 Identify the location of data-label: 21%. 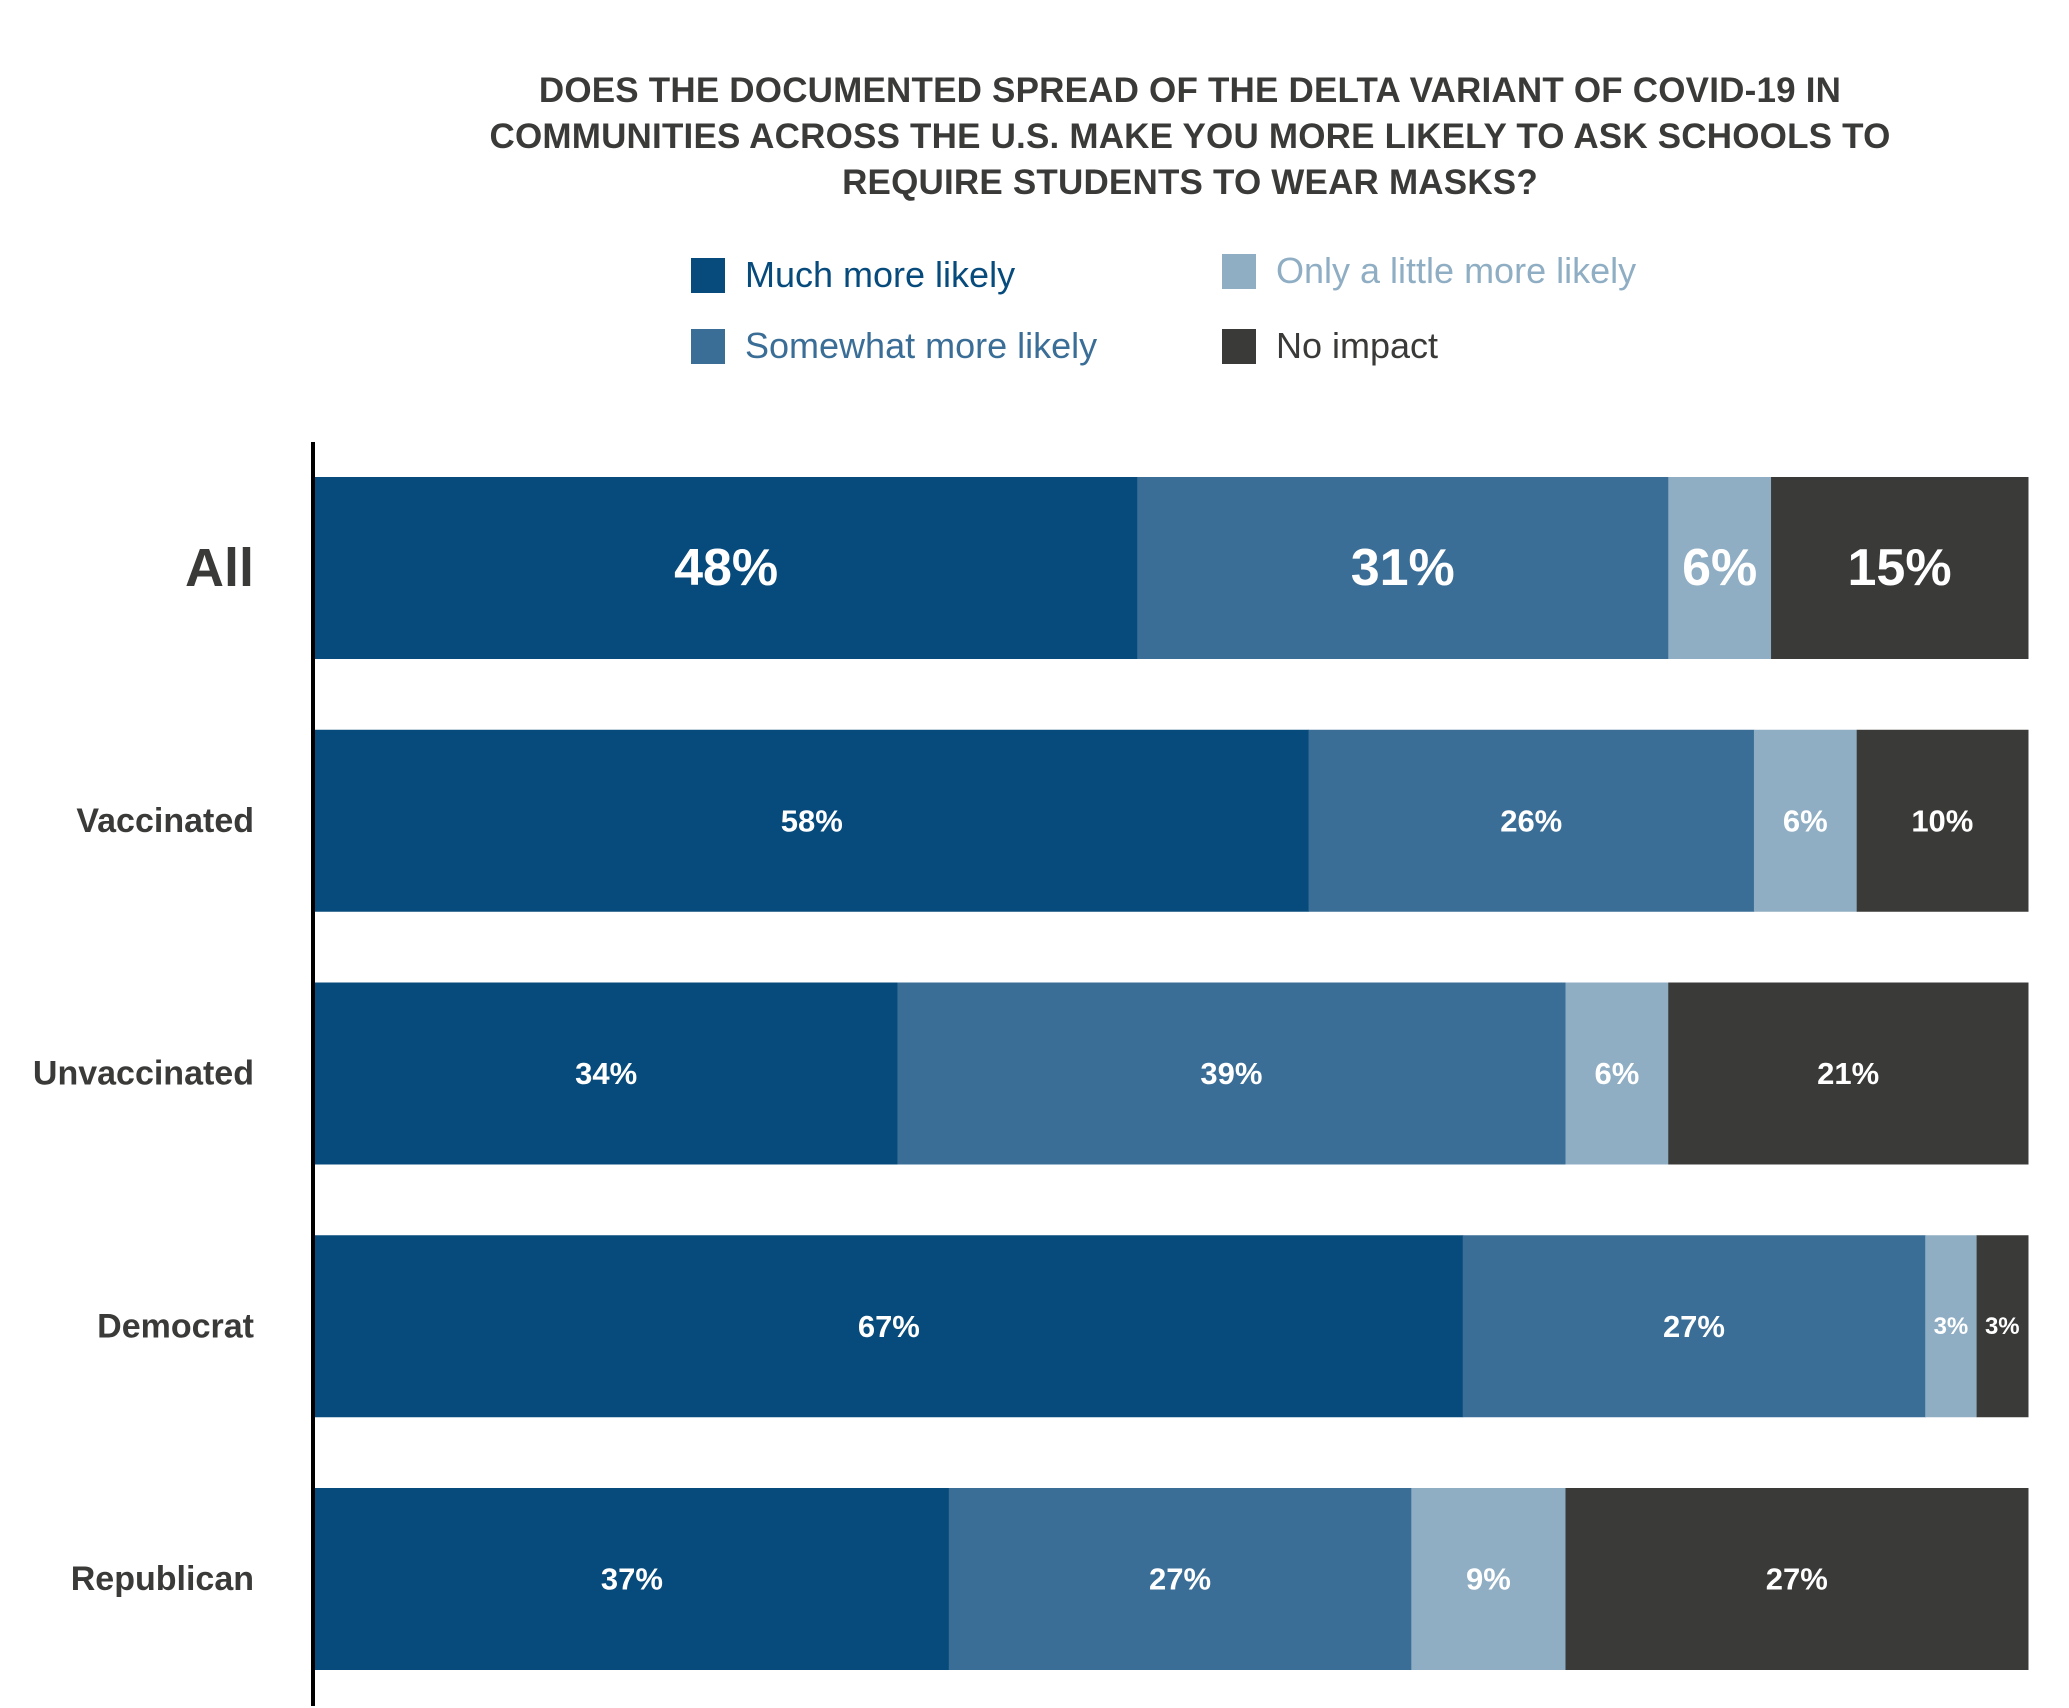
(1848, 1073).